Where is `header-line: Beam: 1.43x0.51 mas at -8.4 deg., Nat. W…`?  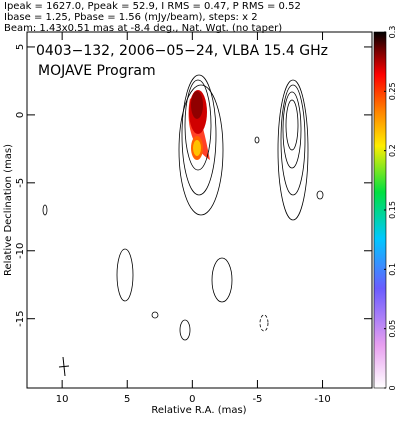 header-line: Beam: 1.43x0.51 mas at -8.4 deg., Nat. W… is located at coordinates (143, 28).